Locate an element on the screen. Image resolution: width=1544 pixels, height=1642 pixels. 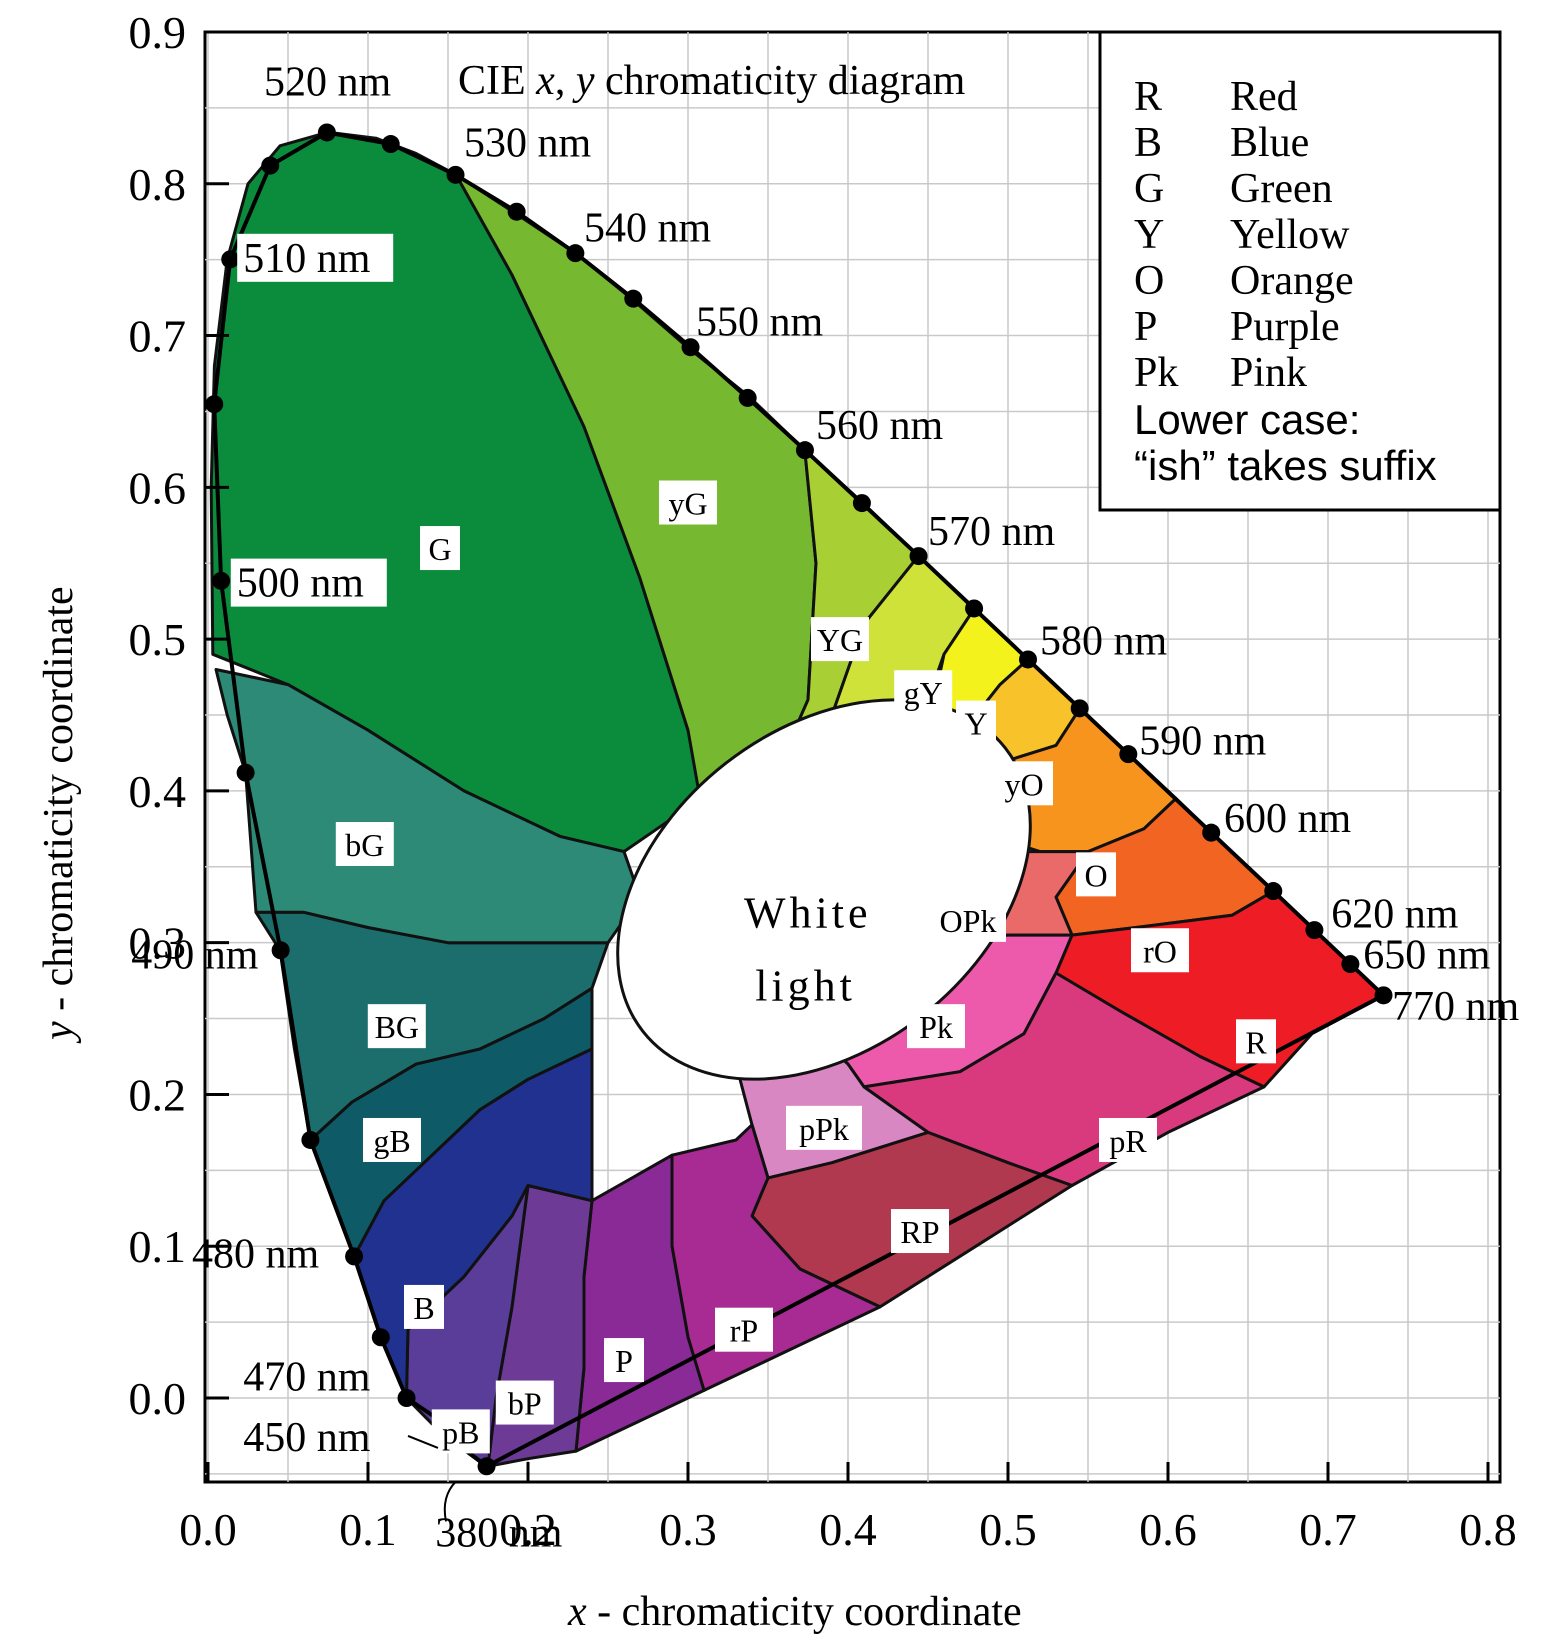
region-label-bp: bP is located at coordinates (525, 1404).